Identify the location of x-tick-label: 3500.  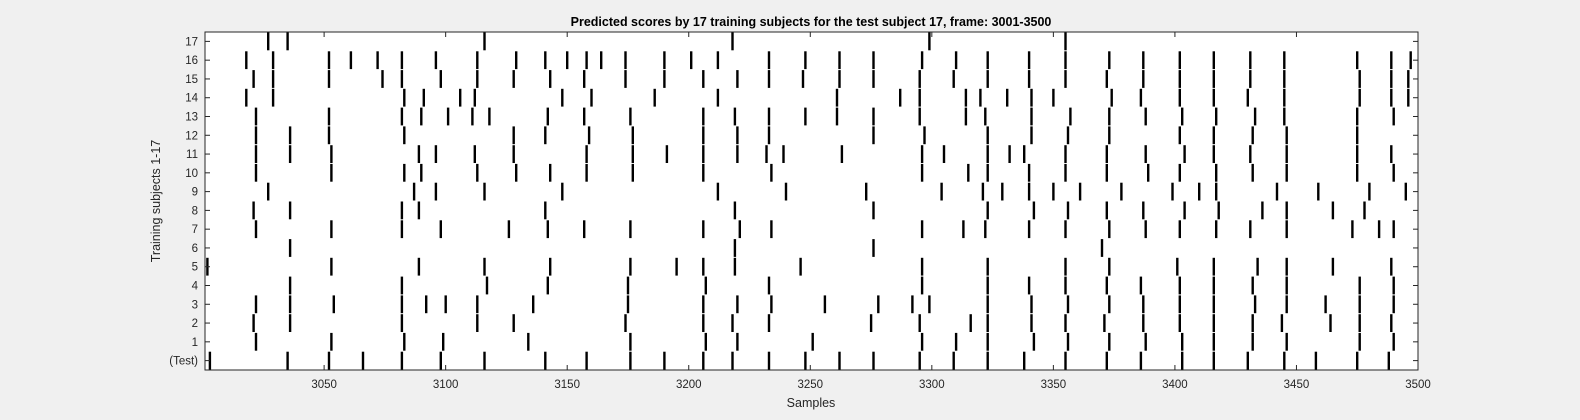
(1418, 385).